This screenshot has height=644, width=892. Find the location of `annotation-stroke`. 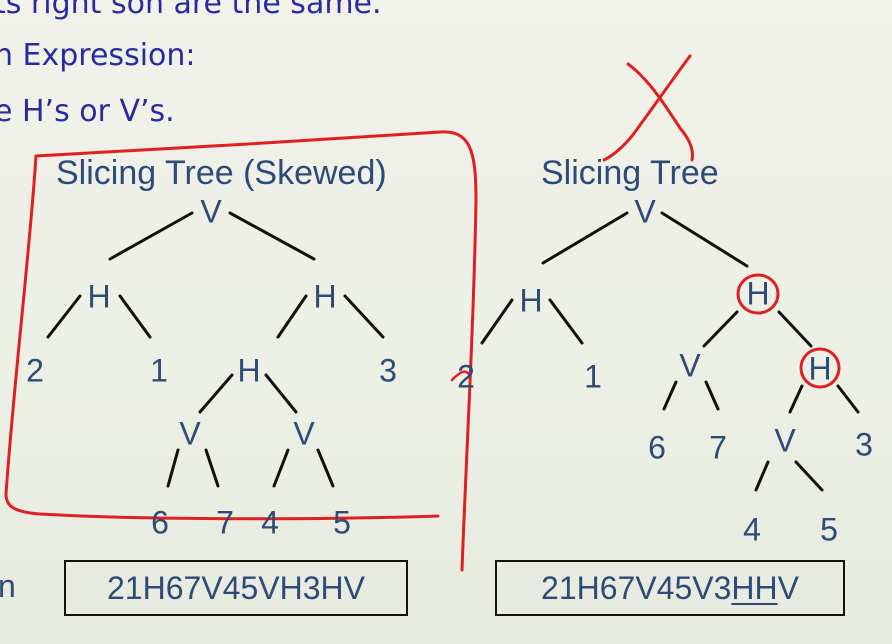

annotation-stroke is located at coordinates (461, 376).